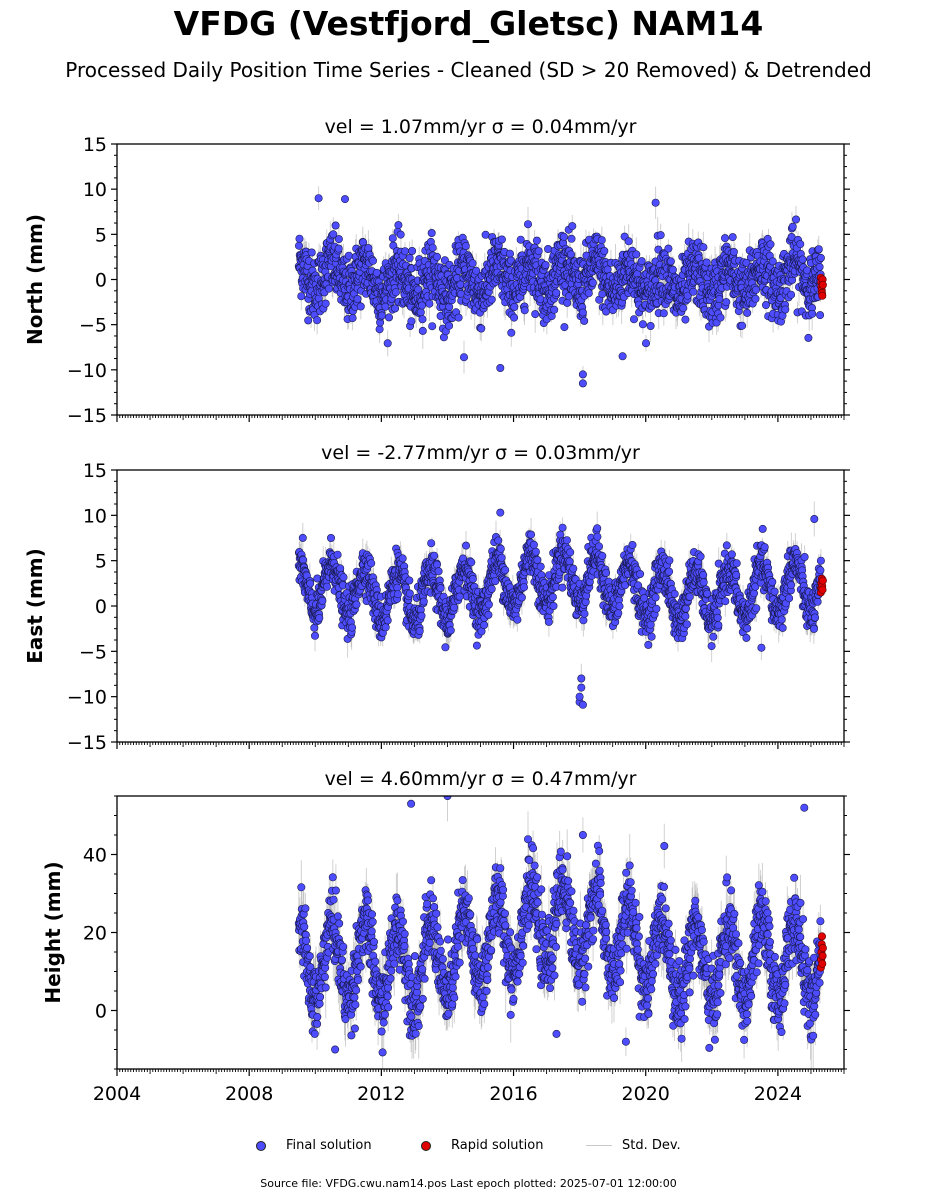 This screenshot has height=1200, width=937. What do you see at coordinates (822, 295) in the screenshot?
I see `rapid-point` at bounding box center [822, 295].